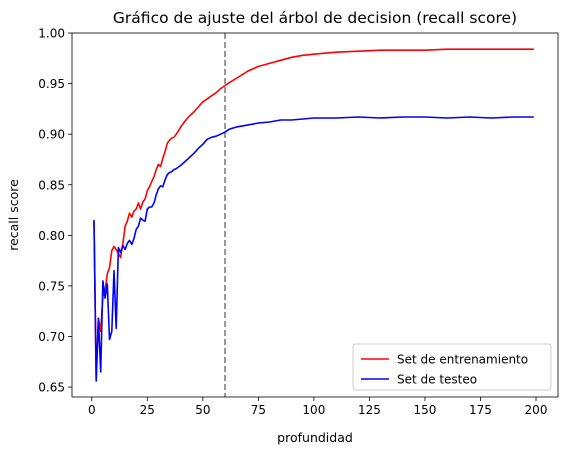  What do you see at coordinates (480, 410) in the screenshot?
I see `x-tick-label: 175` at bounding box center [480, 410].